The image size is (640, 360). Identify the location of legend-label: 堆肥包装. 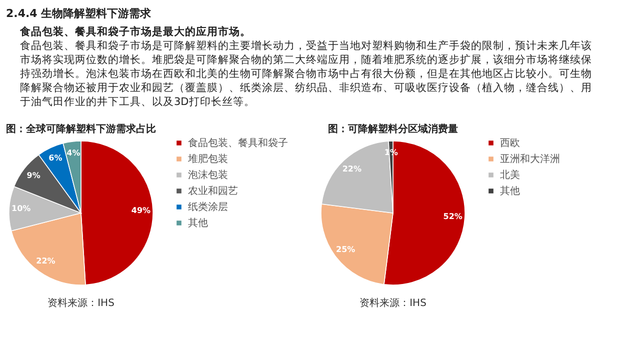
(207, 159).